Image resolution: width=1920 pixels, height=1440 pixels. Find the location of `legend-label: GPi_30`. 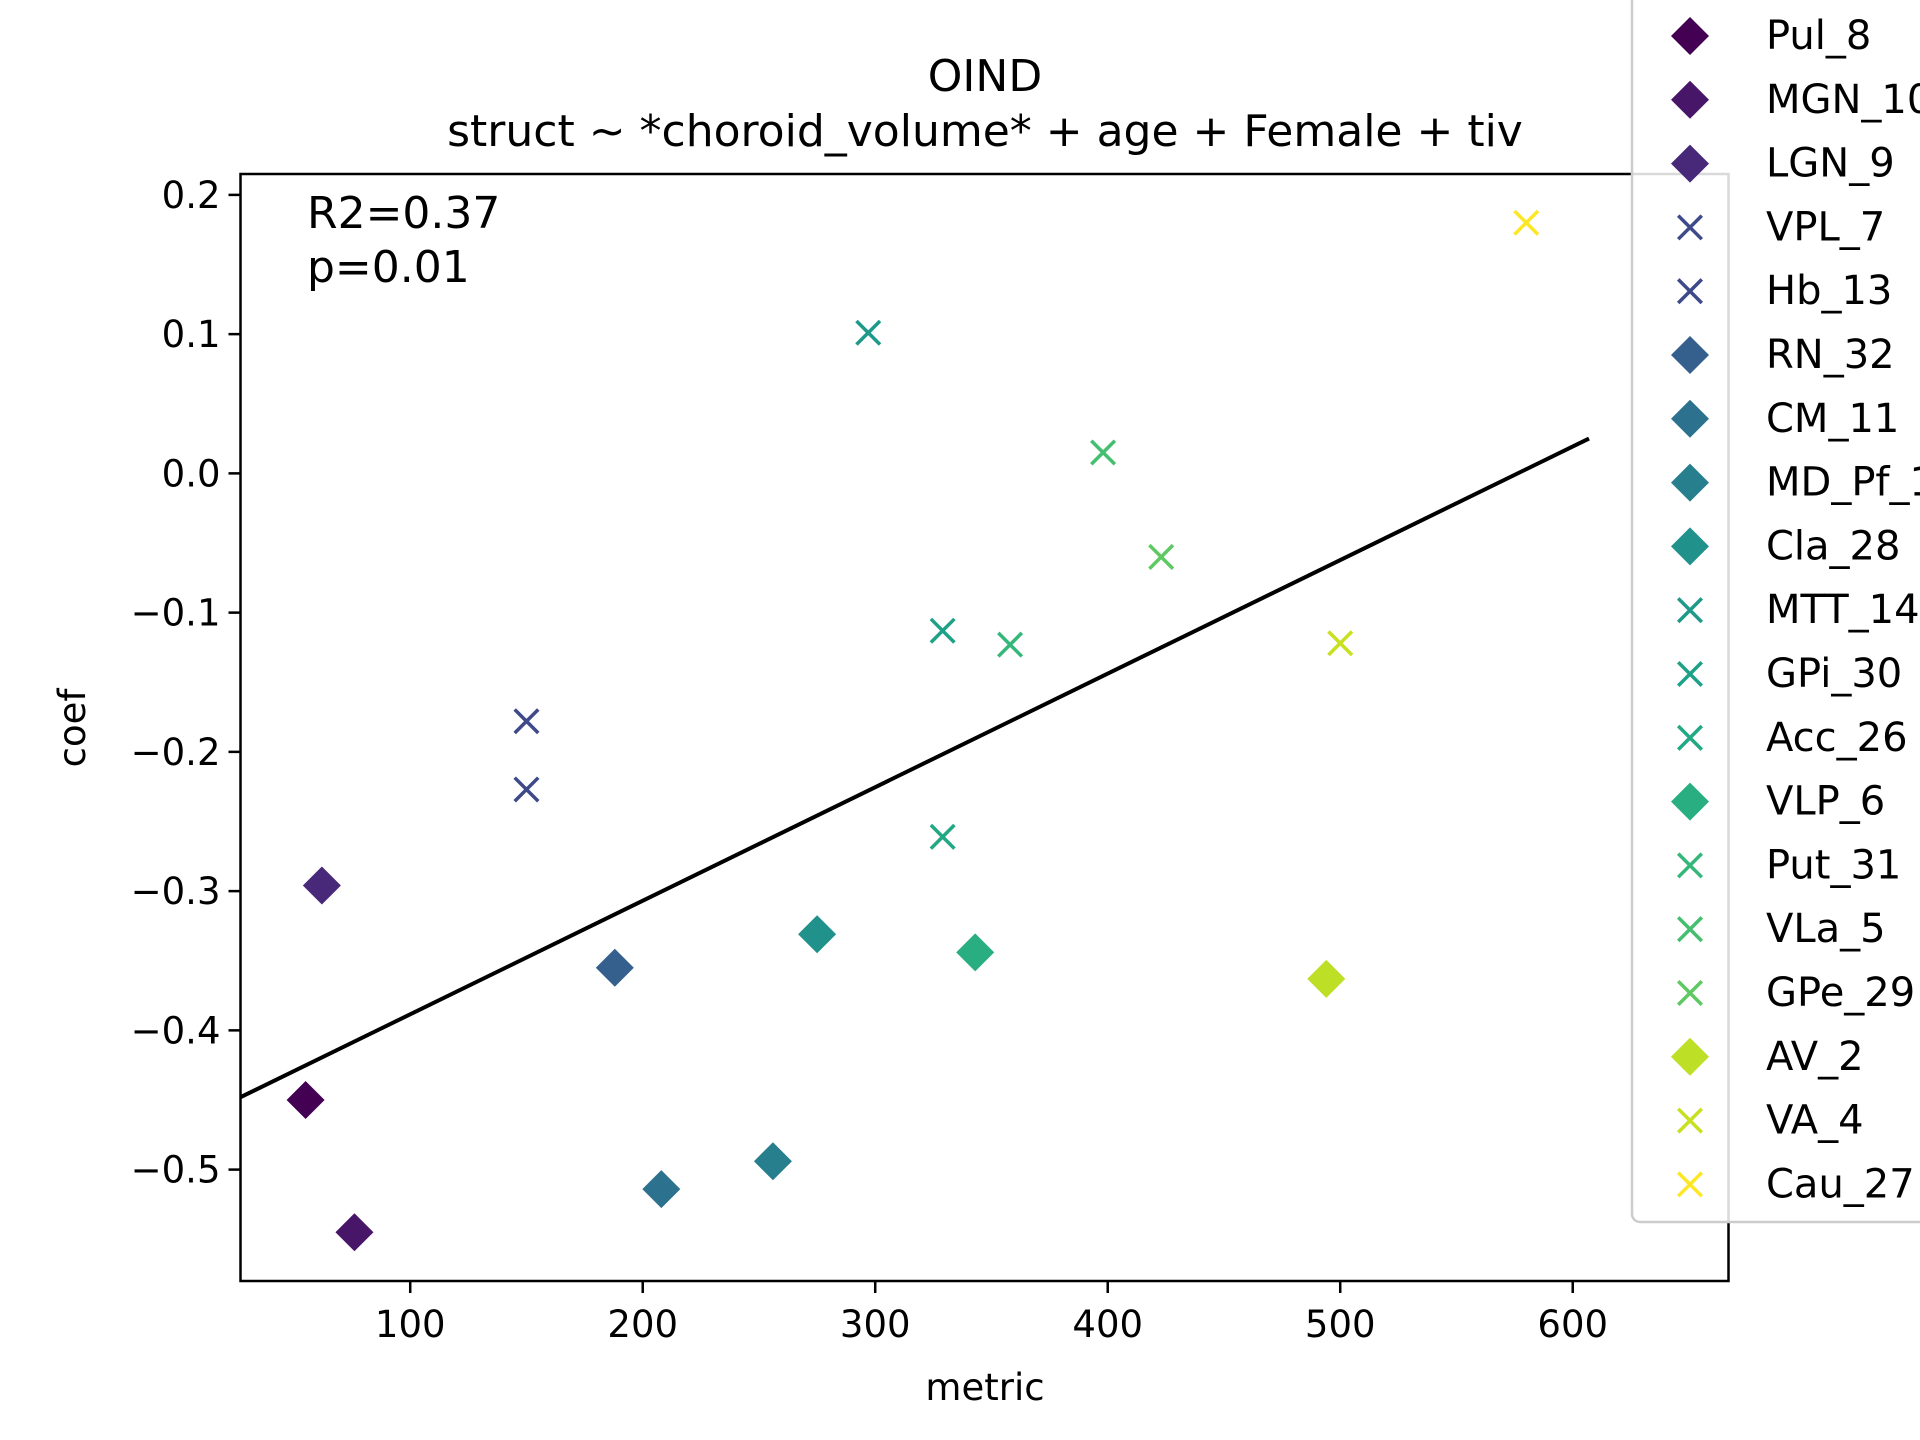

legend-label: GPi_30 is located at coordinates (1834, 674).